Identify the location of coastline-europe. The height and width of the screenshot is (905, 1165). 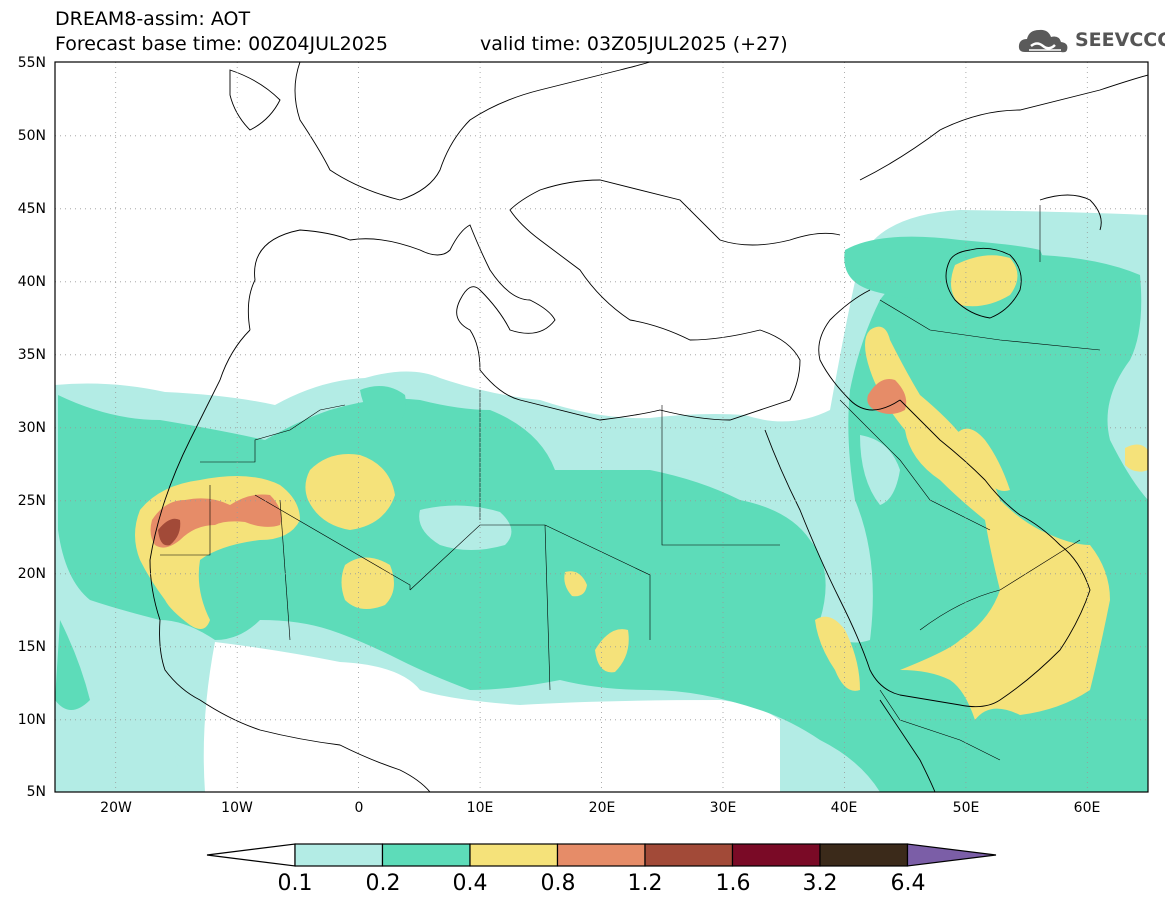
(472, 131).